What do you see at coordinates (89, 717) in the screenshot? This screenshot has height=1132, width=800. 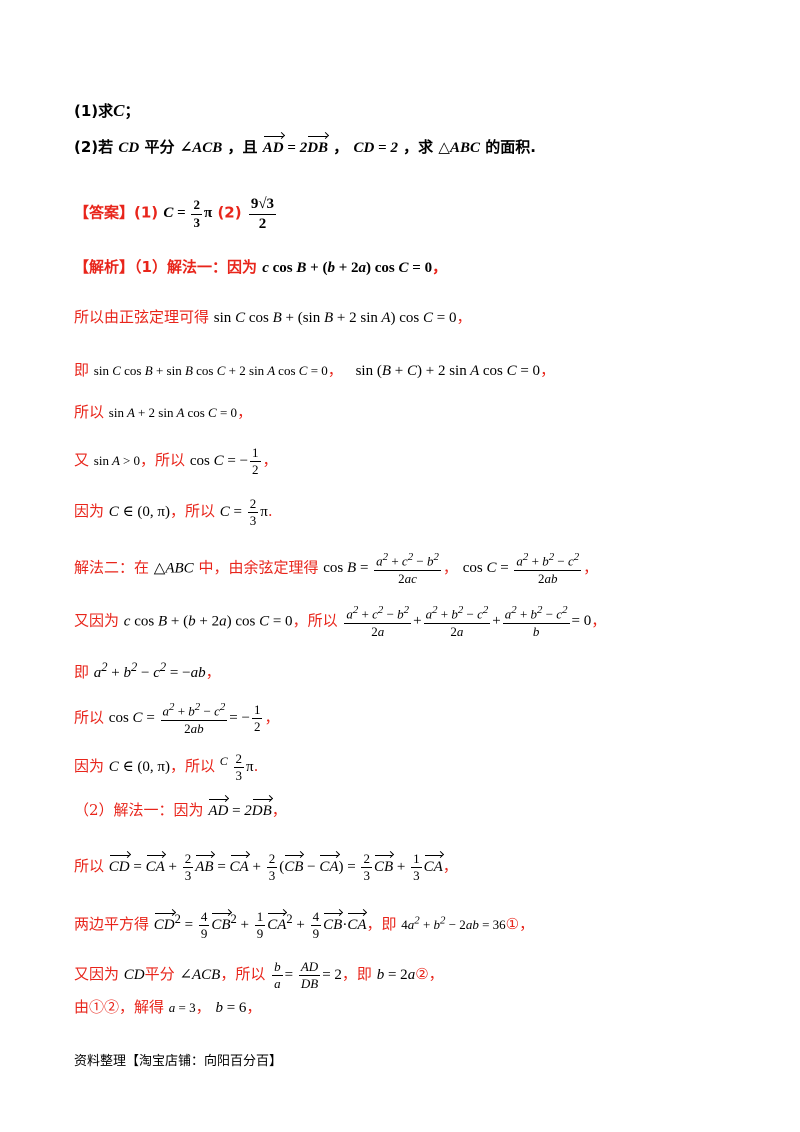 I see `text-suoyi-5: 所以` at bounding box center [89, 717].